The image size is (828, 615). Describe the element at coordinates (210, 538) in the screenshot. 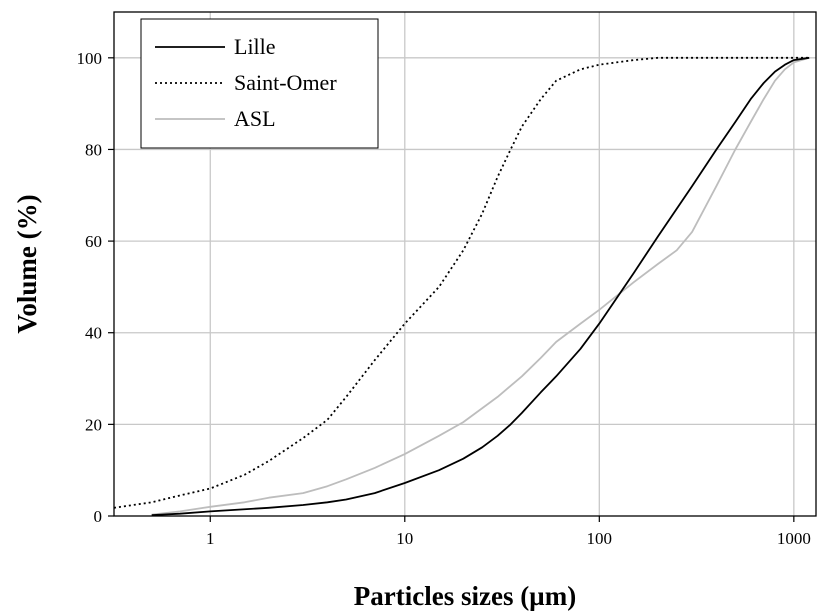

I see `x-tick-label: 1` at that location.